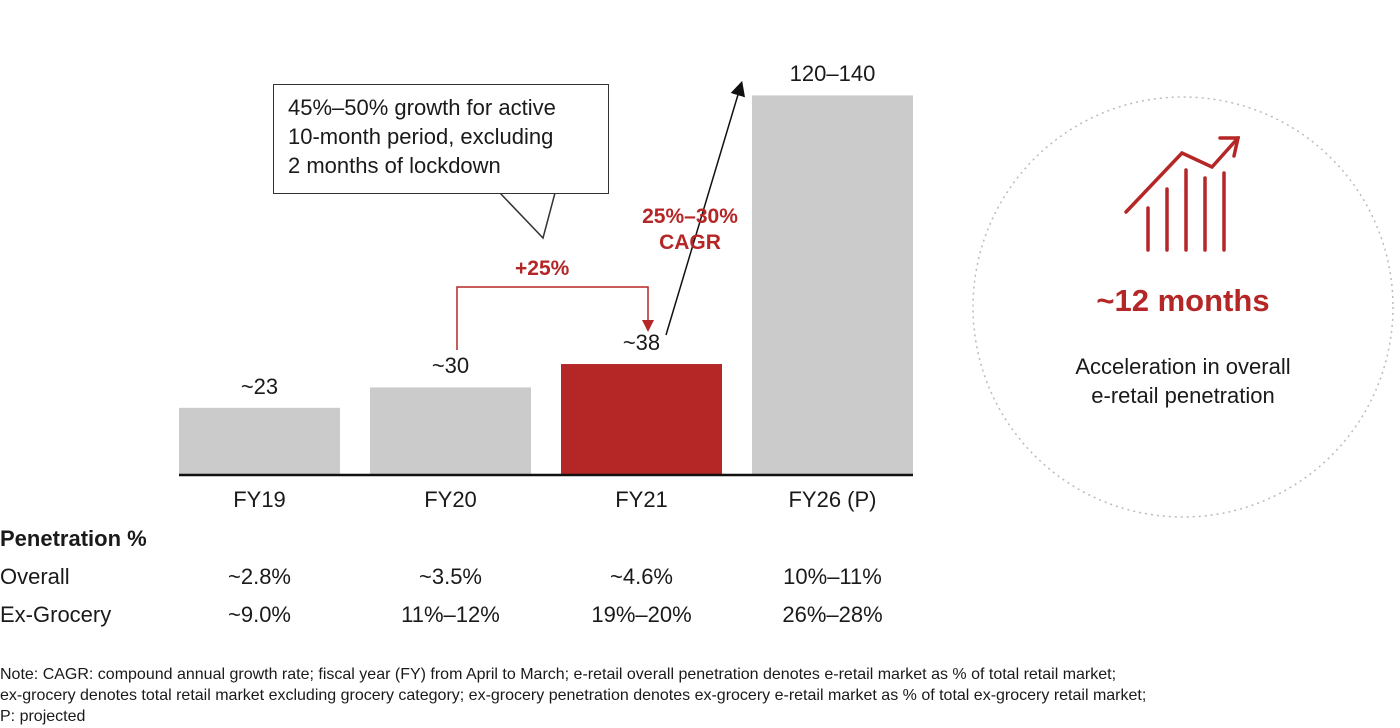  Describe the element at coordinates (1182, 194) in the screenshot. I see `growth-chart-icon` at that location.